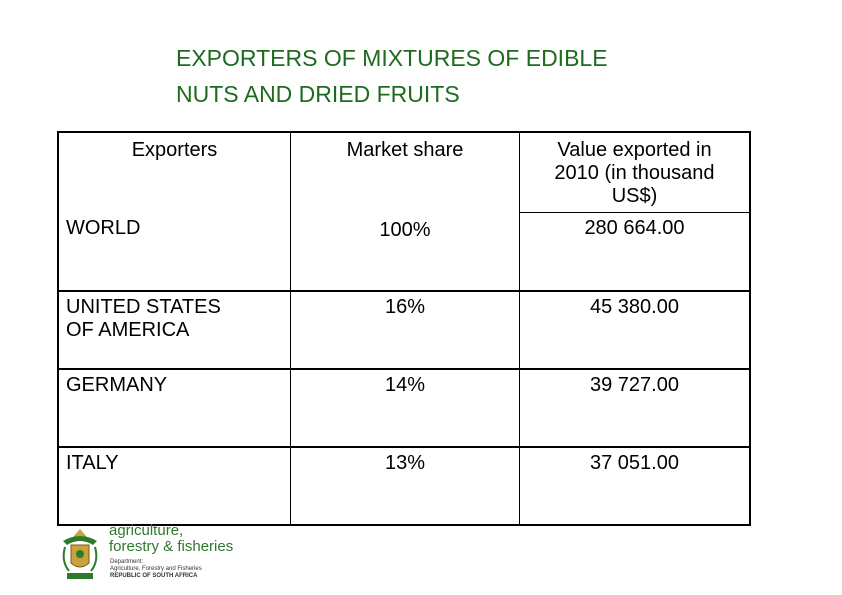 The height and width of the screenshot is (595, 842). I want to click on title-line-1: EXPORTERS OF MIXTURES OF EDIBLE, so click(392, 58).